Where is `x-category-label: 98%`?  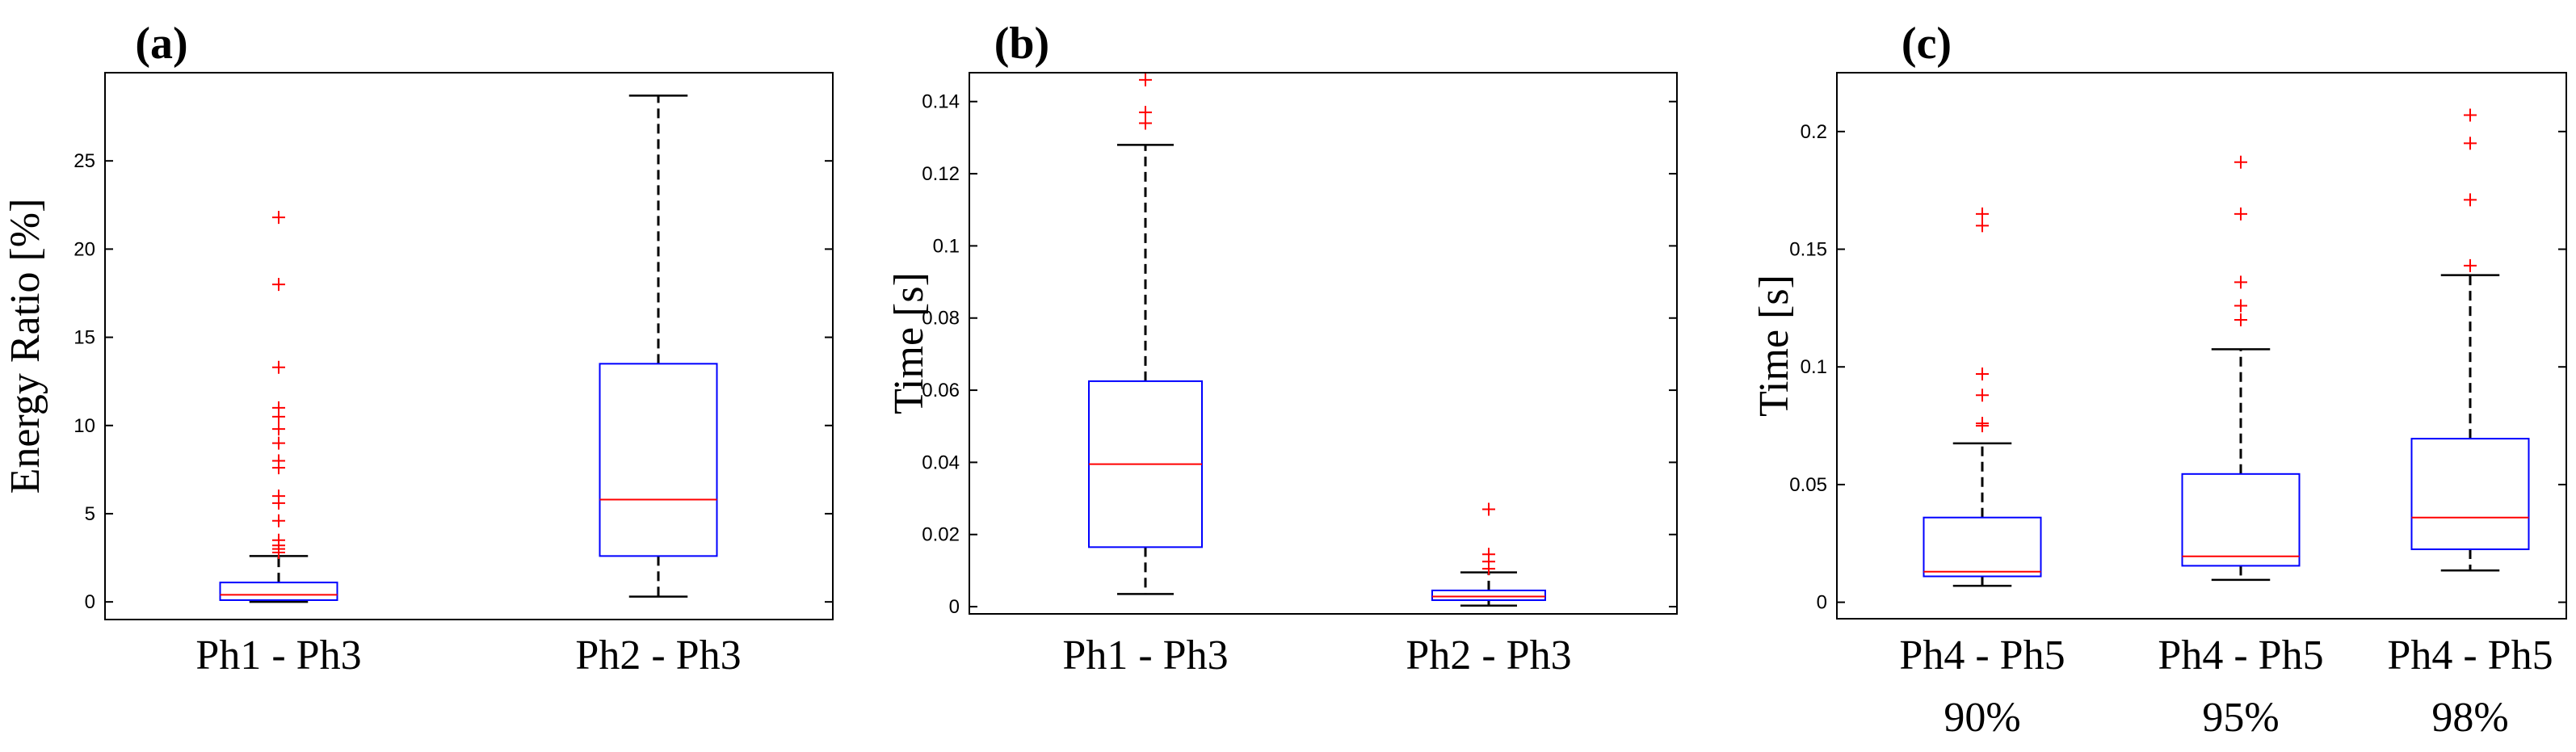 x-category-label: 98% is located at coordinates (2470, 718).